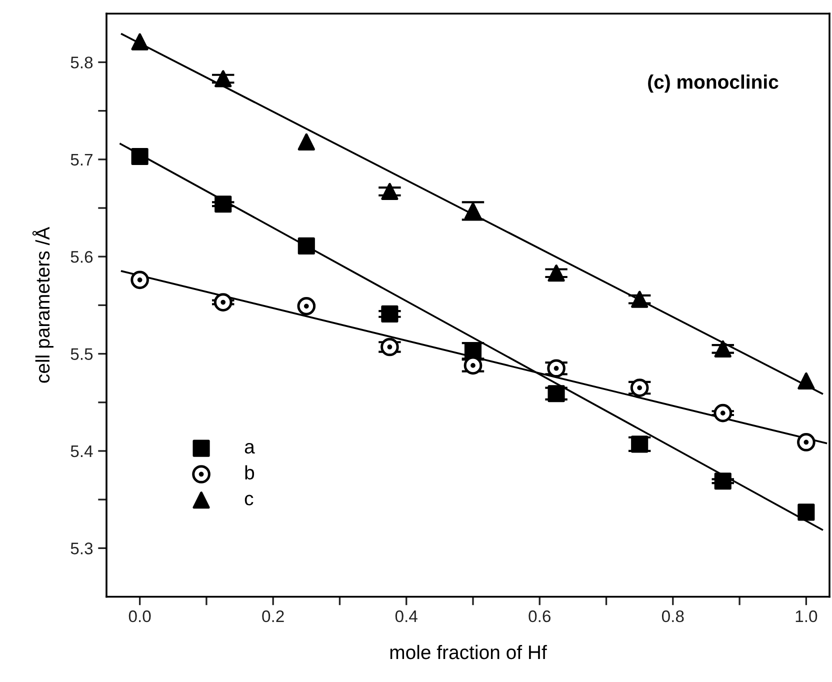  What do you see at coordinates (81, 354) in the screenshot?
I see `y-tick-label: 5.5` at bounding box center [81, 354].